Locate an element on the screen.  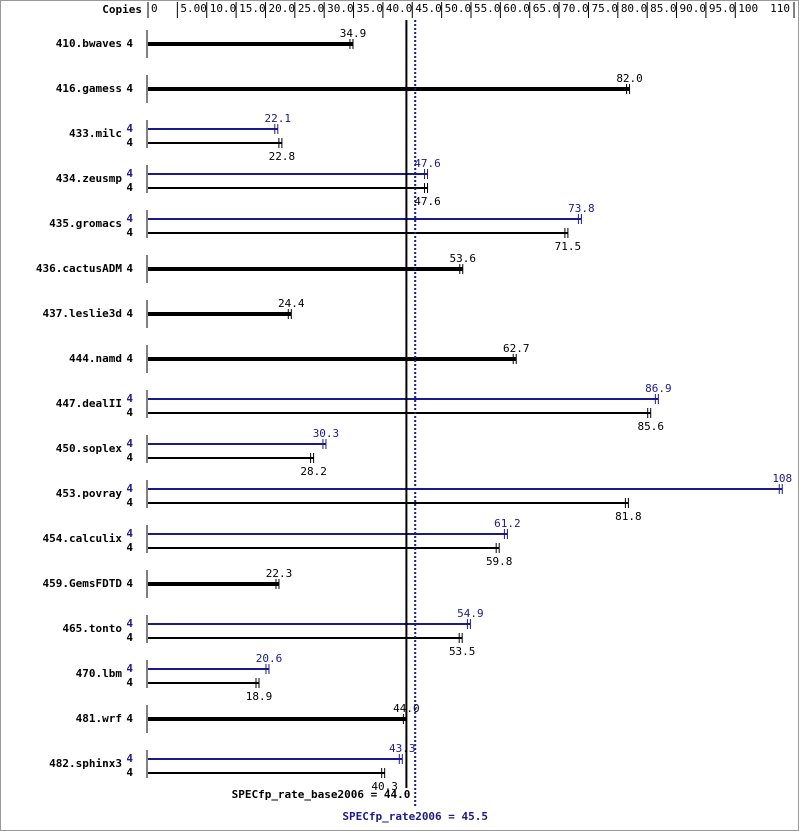
value-label: 43.3 is located at coordinates (402, 748).